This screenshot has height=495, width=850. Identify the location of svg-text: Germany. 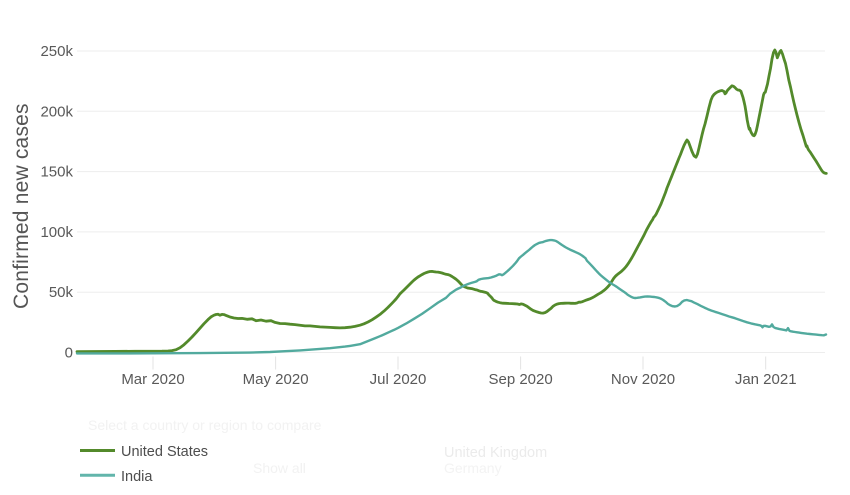
(473, 468).